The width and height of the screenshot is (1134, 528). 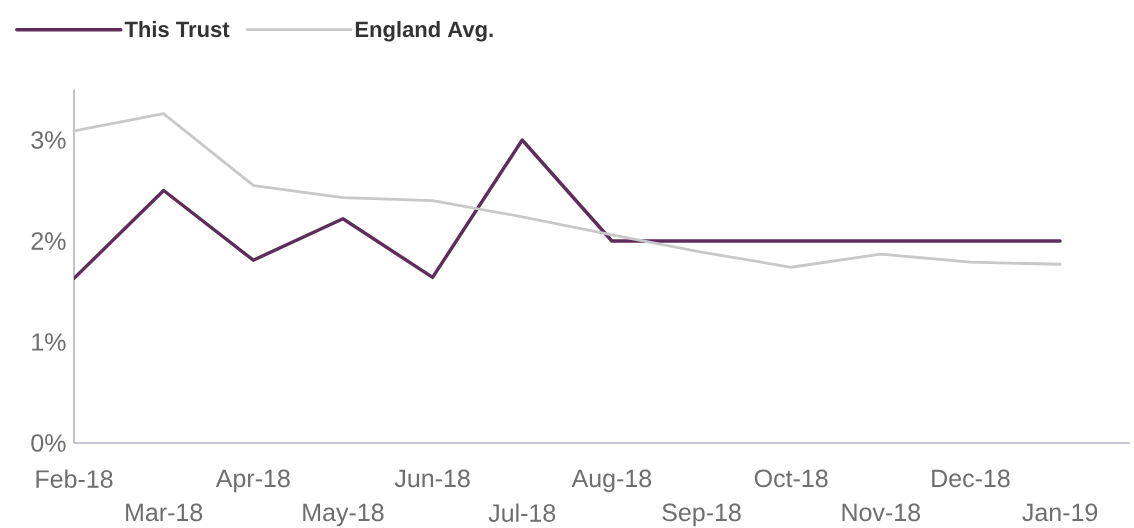 I want to click on x-tick-label: Sep-18, so click(x=701, y=515).